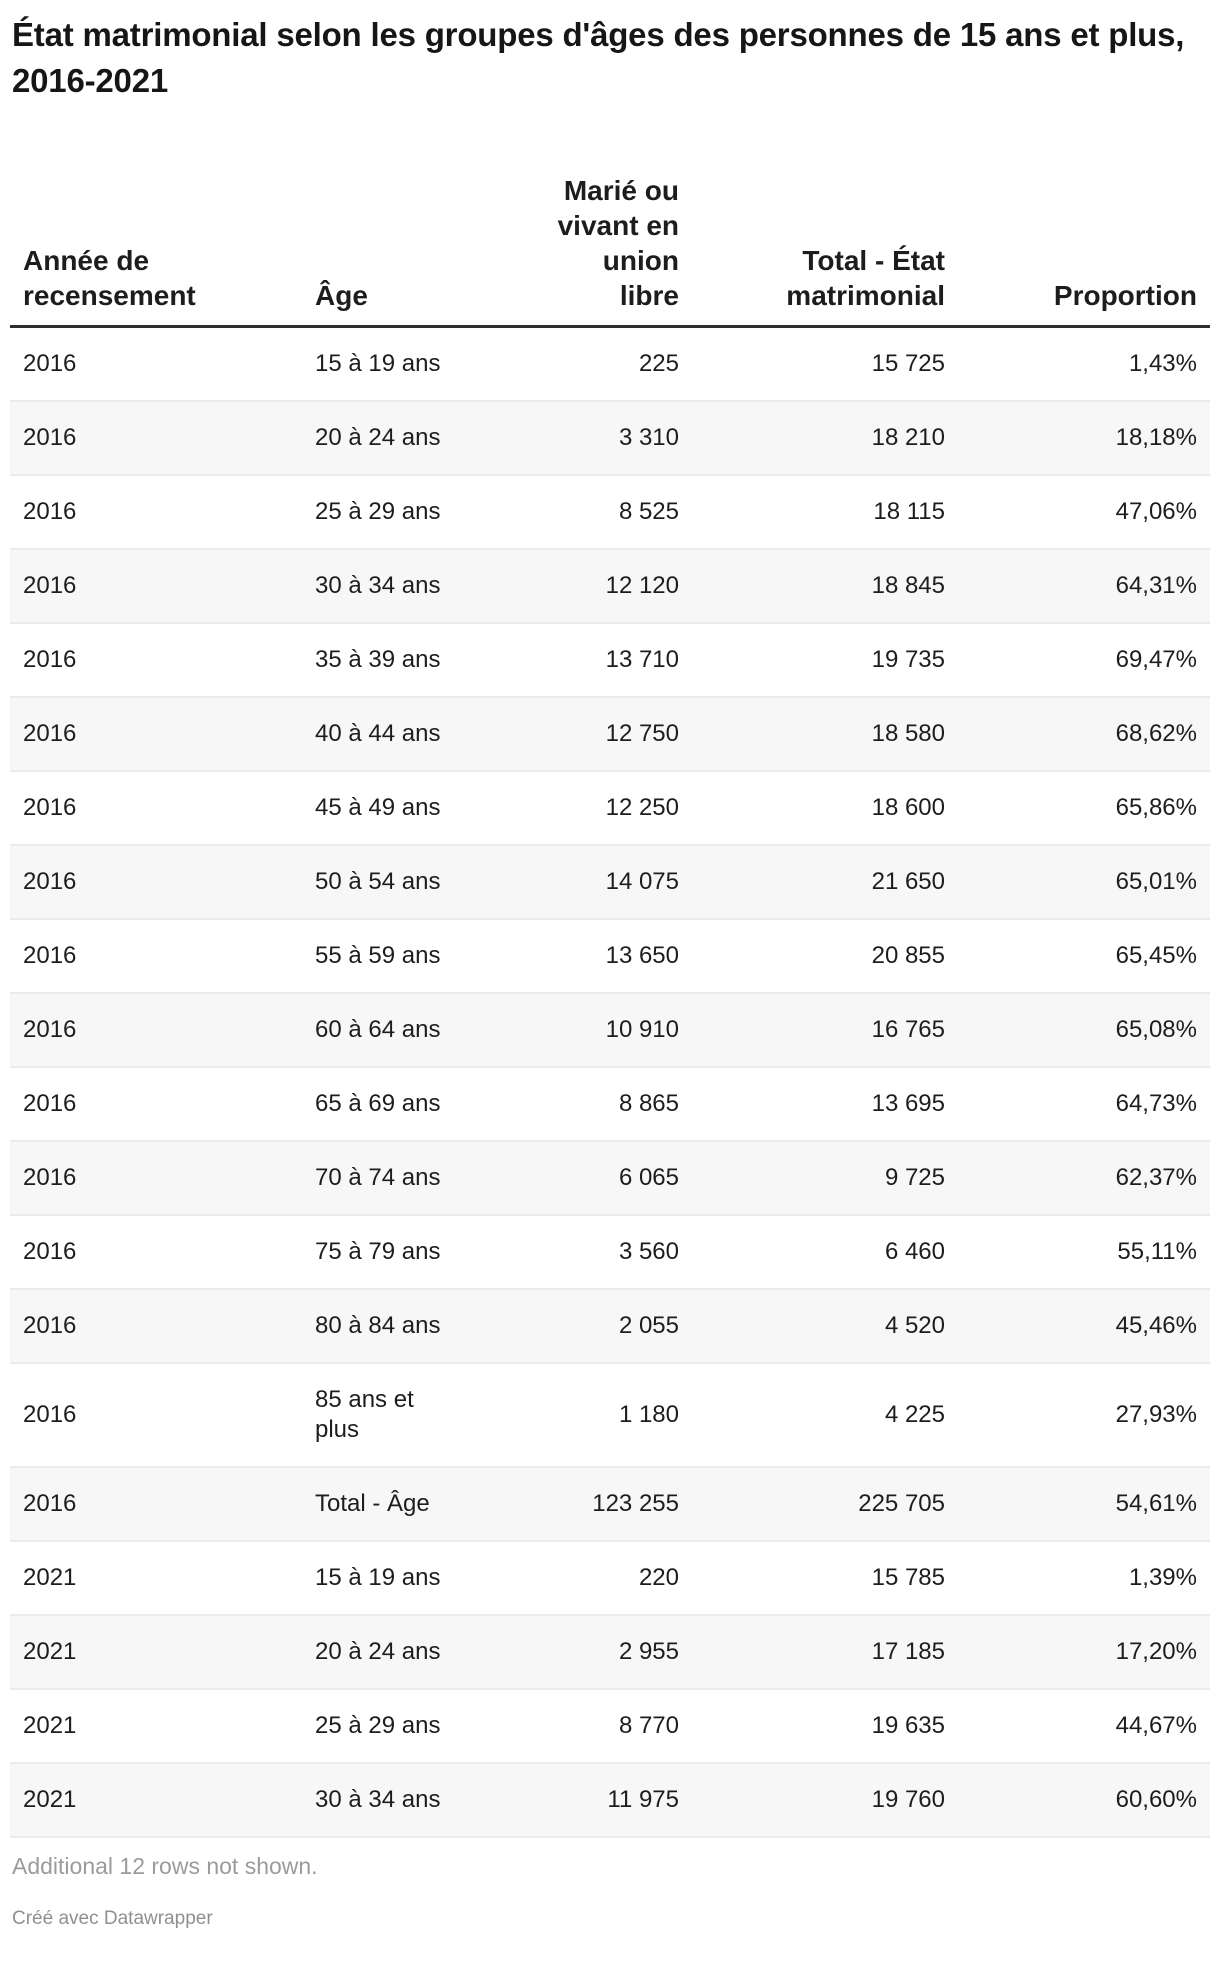 This screenshot has height=1978, width=1220. I want to click on table-cell: 40 à 44 ans, so click(378, 733).